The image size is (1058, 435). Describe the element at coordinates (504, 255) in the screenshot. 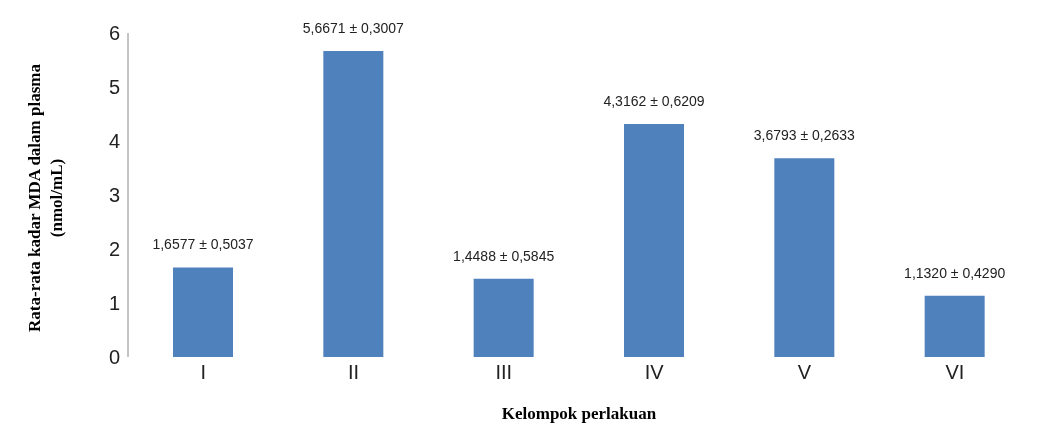

I see `data-label: 1,4488 ± 0,5845` at that location.